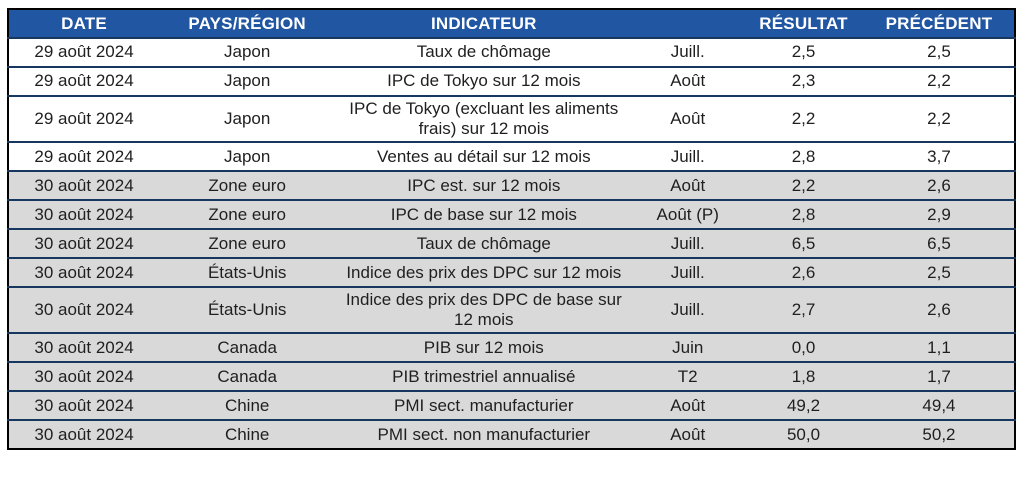 The height and width of the screenshot is (495, 1024). I want to click on cell-previous: 1,7, so click(939, 376).